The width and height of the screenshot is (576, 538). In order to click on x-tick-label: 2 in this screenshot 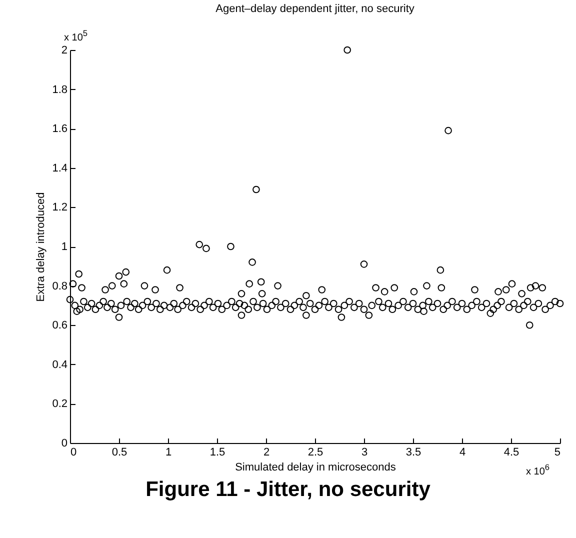, I will do `click(266, 452)`.